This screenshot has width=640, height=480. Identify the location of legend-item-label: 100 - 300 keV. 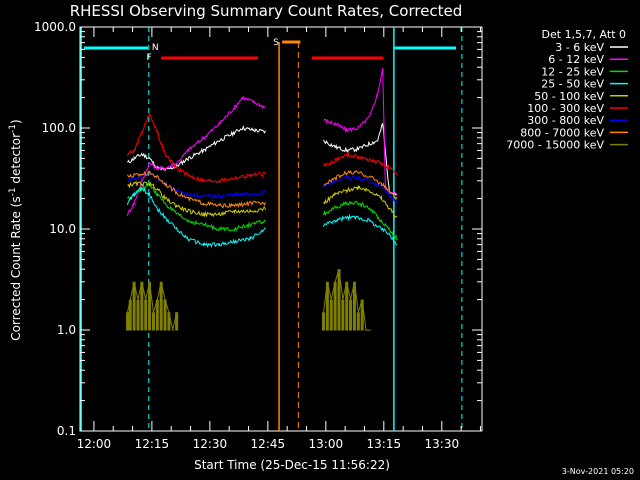
(565, 108).